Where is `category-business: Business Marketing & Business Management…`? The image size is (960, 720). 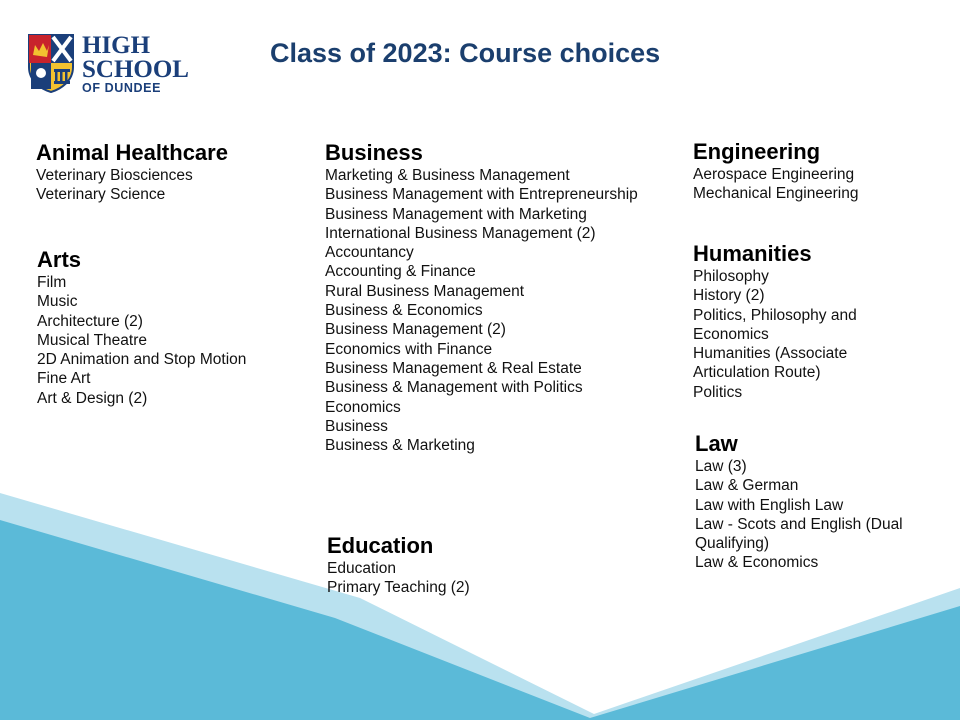 category-business: Business Marketing & Business Management… is located at coordinates (482, 297).